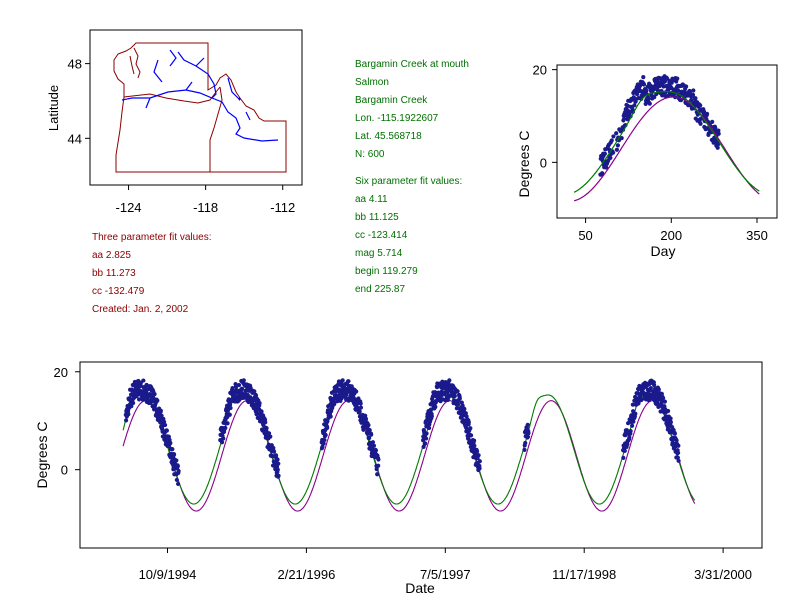 The height and width of the screenshot is (611, 792). Describe the element at coordinates (135, 63) in the screenshot. I see `map-puget-sound` at that location.